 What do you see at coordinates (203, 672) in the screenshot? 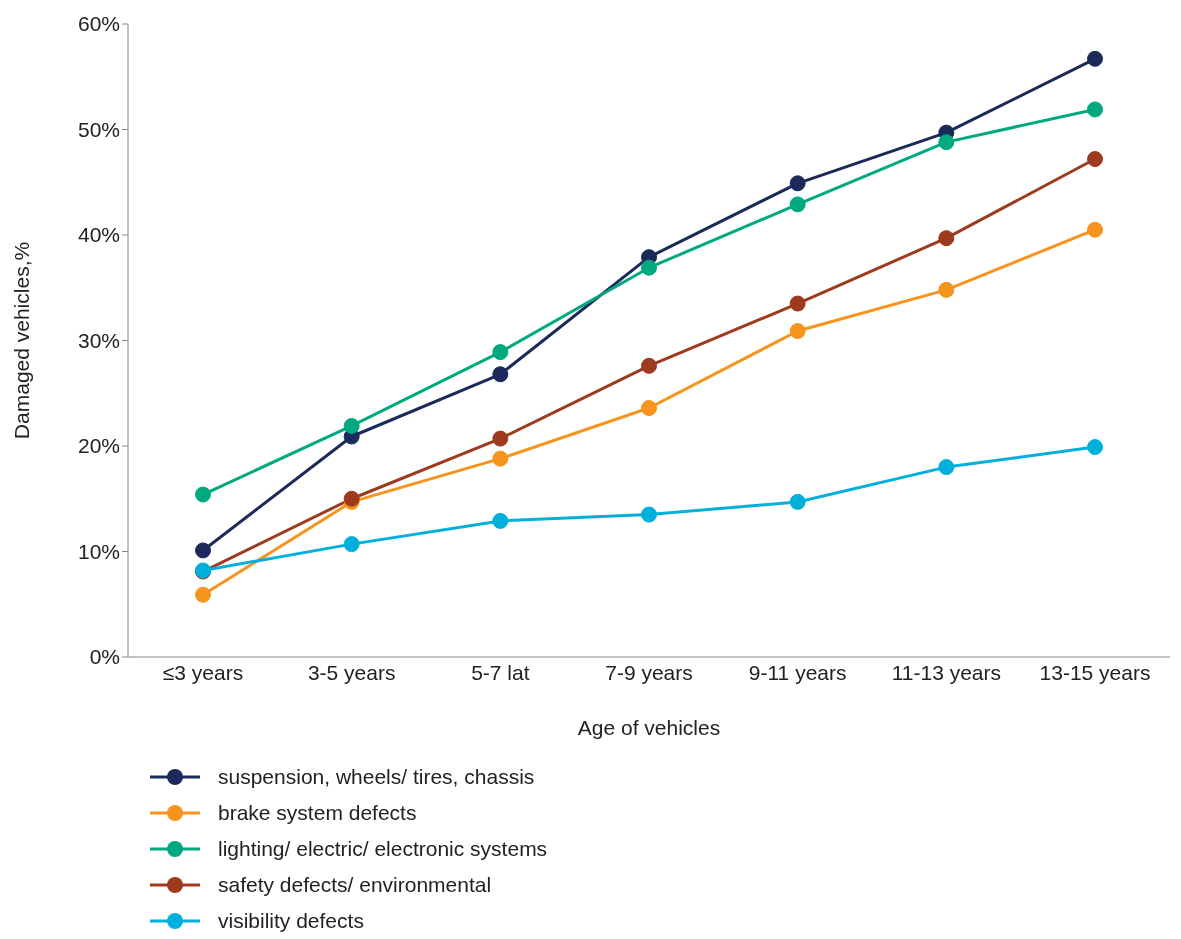
I see `x-tick-label: ≤3 years` at bounding box center [203, 672].